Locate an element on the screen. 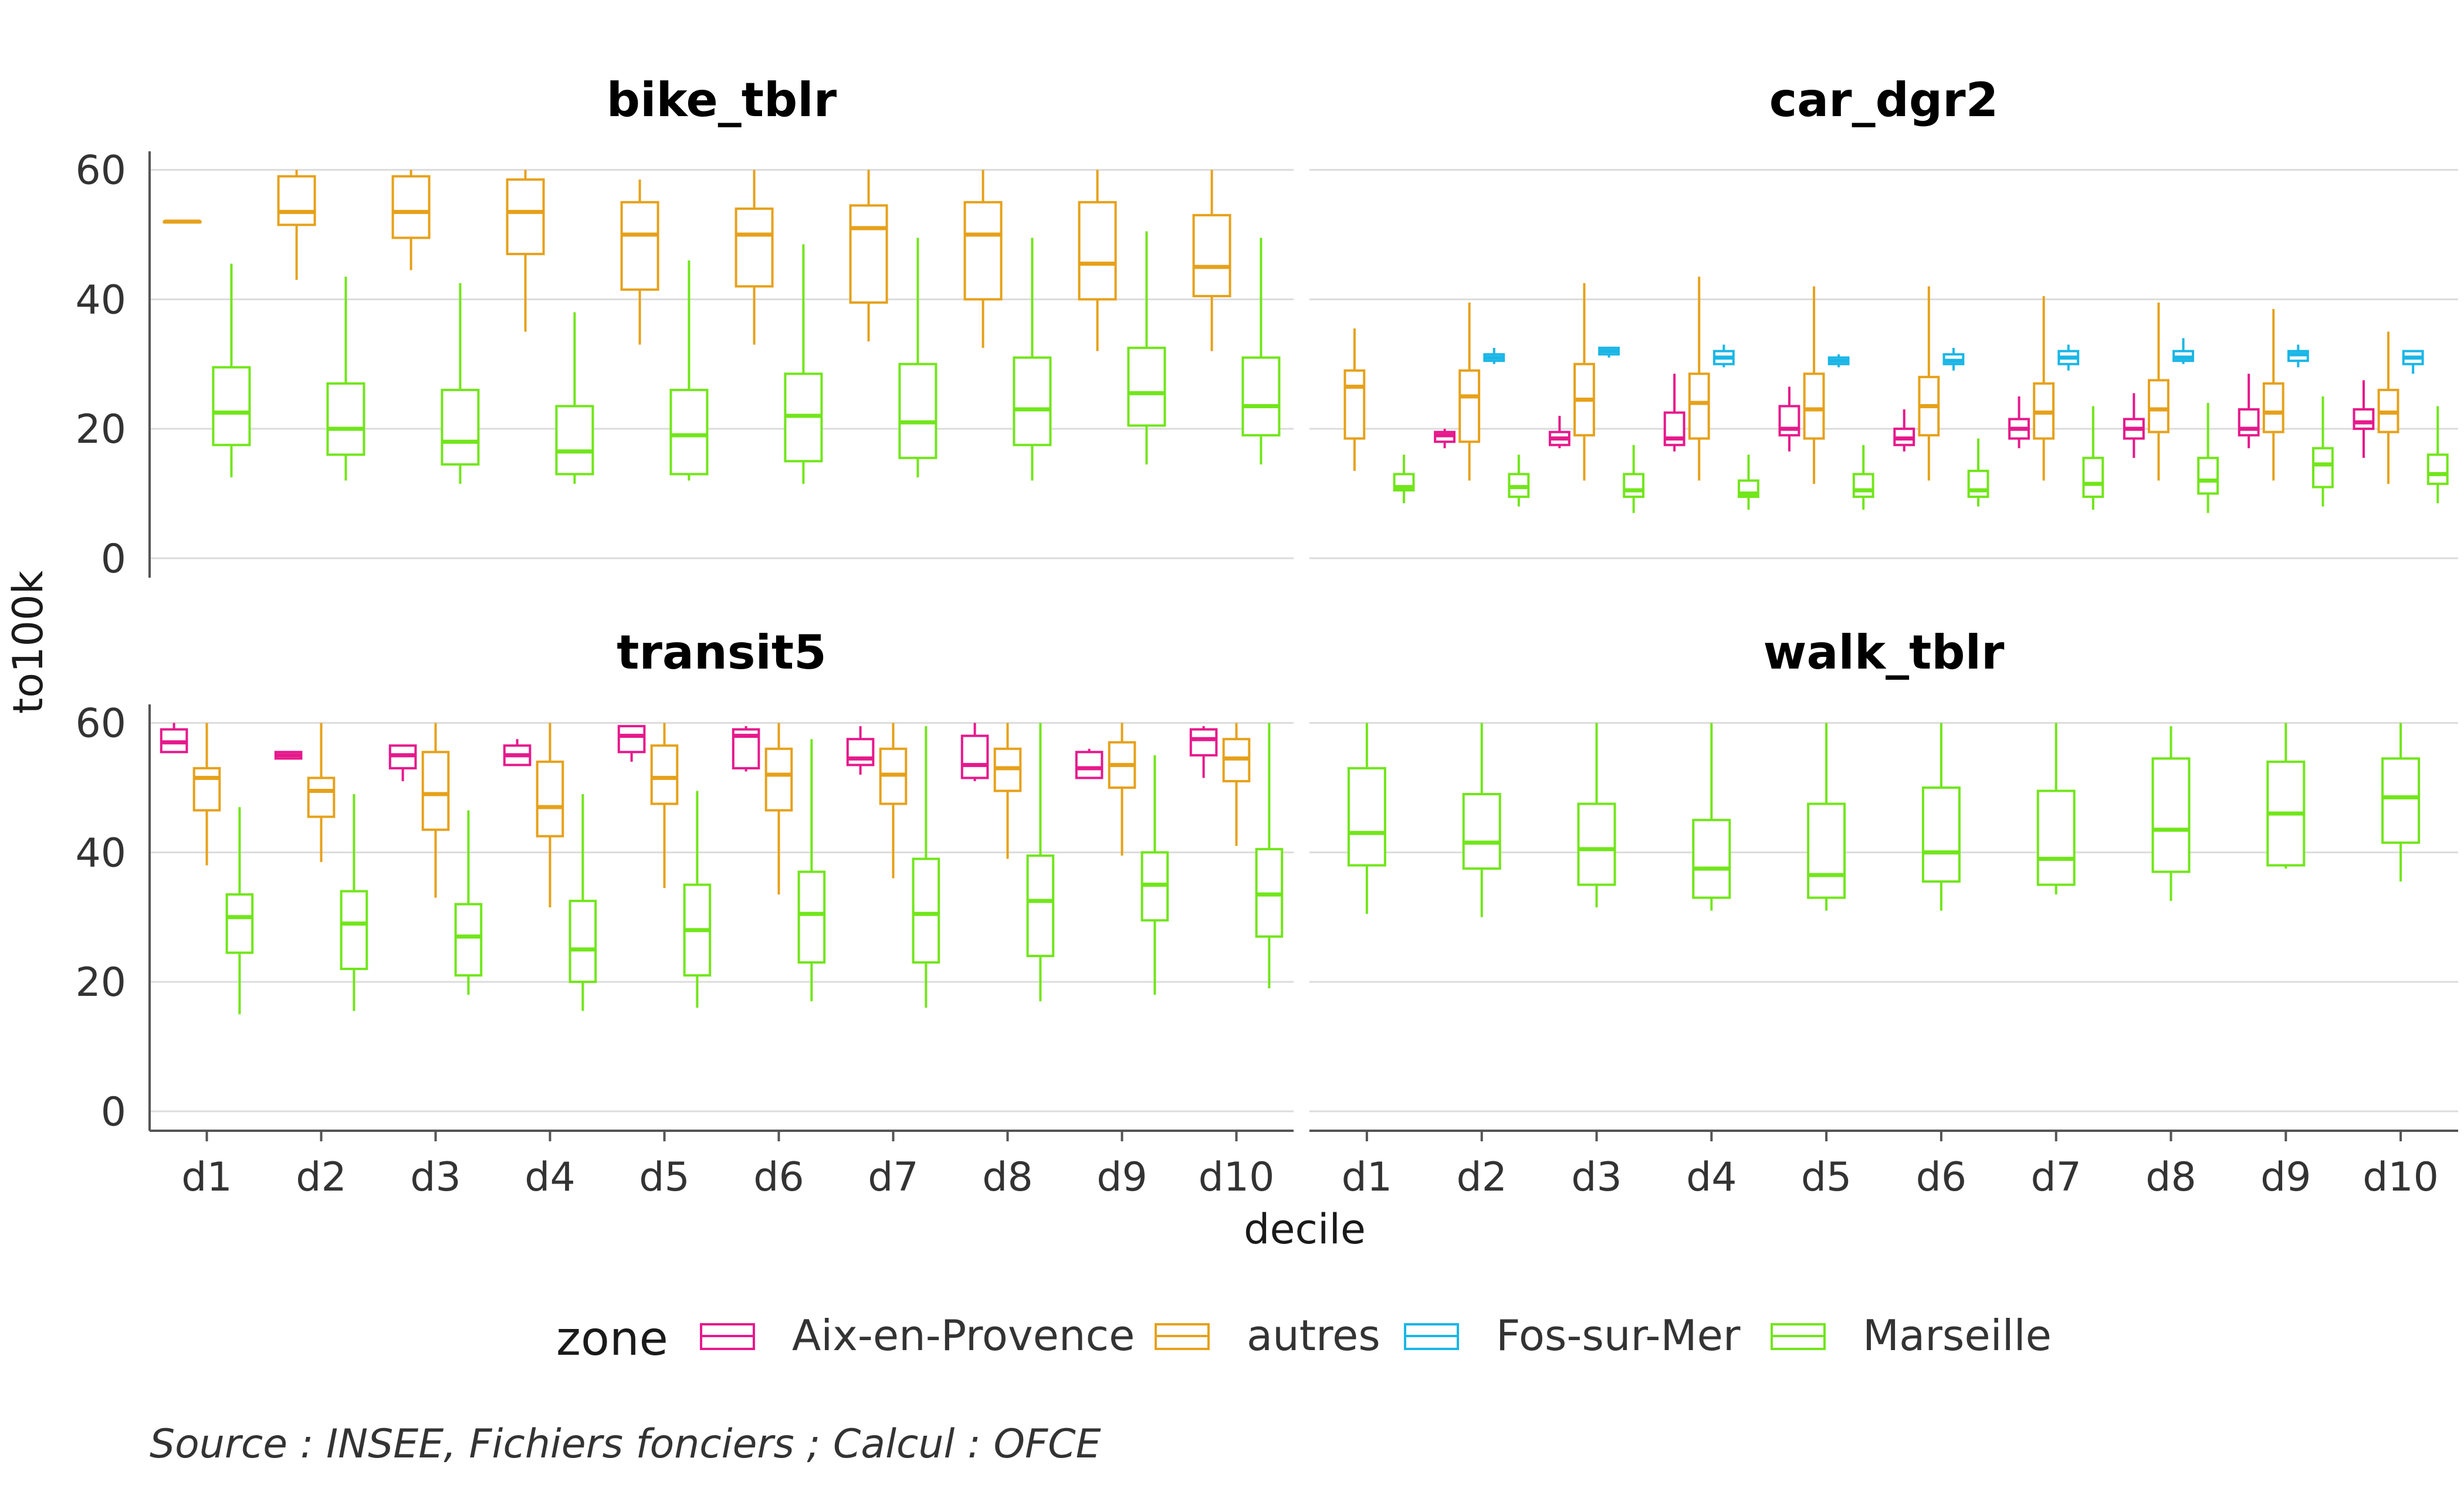 The width and height of the screenshot is (2464, 1502). box-aix-en-provence-d9 is located at coordinates (1089, 763).